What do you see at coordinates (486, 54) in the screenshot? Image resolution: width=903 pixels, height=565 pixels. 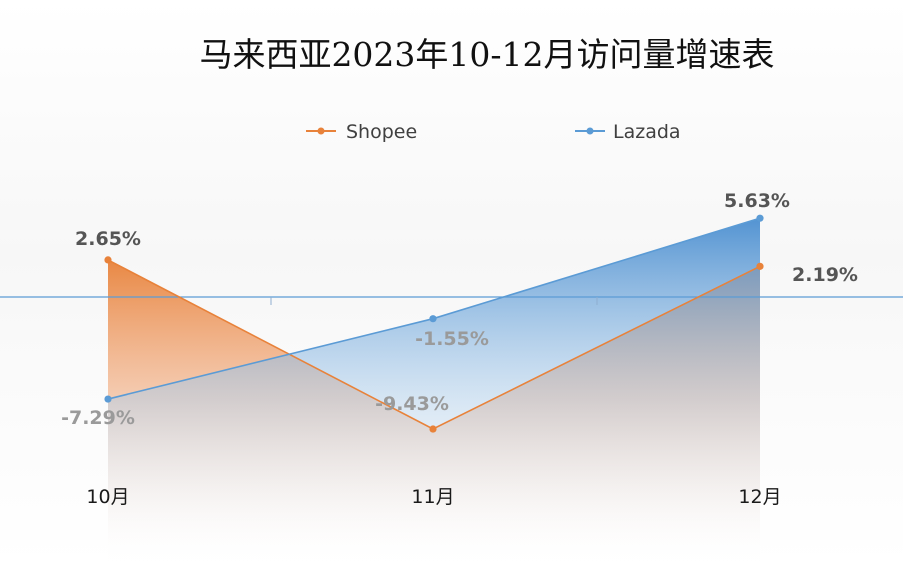 I see `chart-title: 马来西亚2023年10-12月访问量增速表` at bounding box center [486, 54].